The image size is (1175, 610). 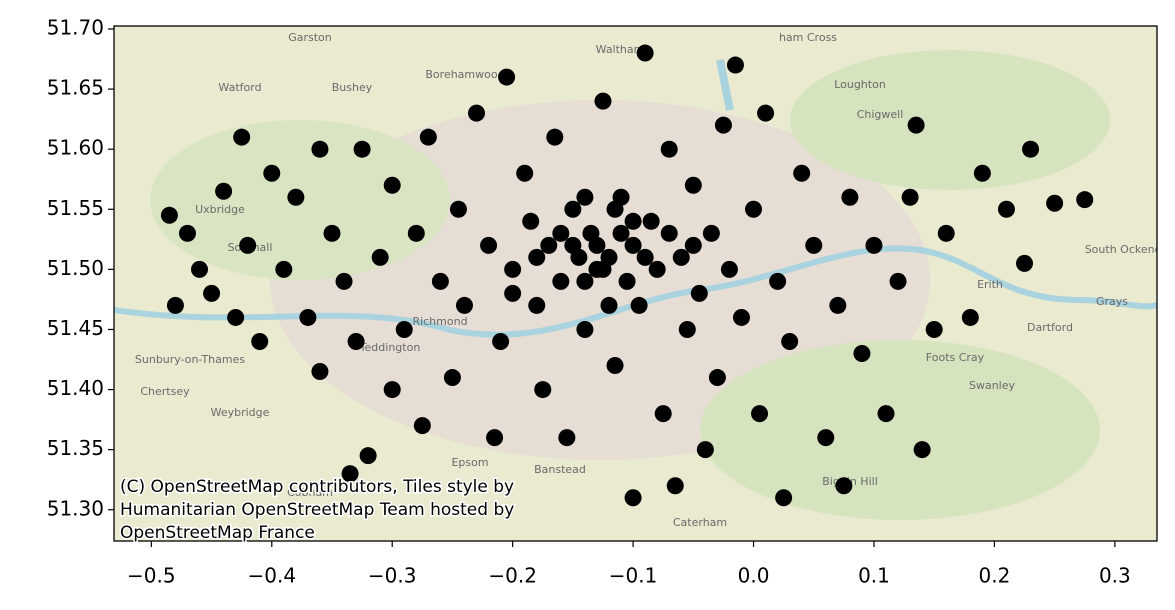 What do you see at coordinates (990, 284) in the screenshot?
I see `map-place-label: Erith` at bounding box center [990, 284].